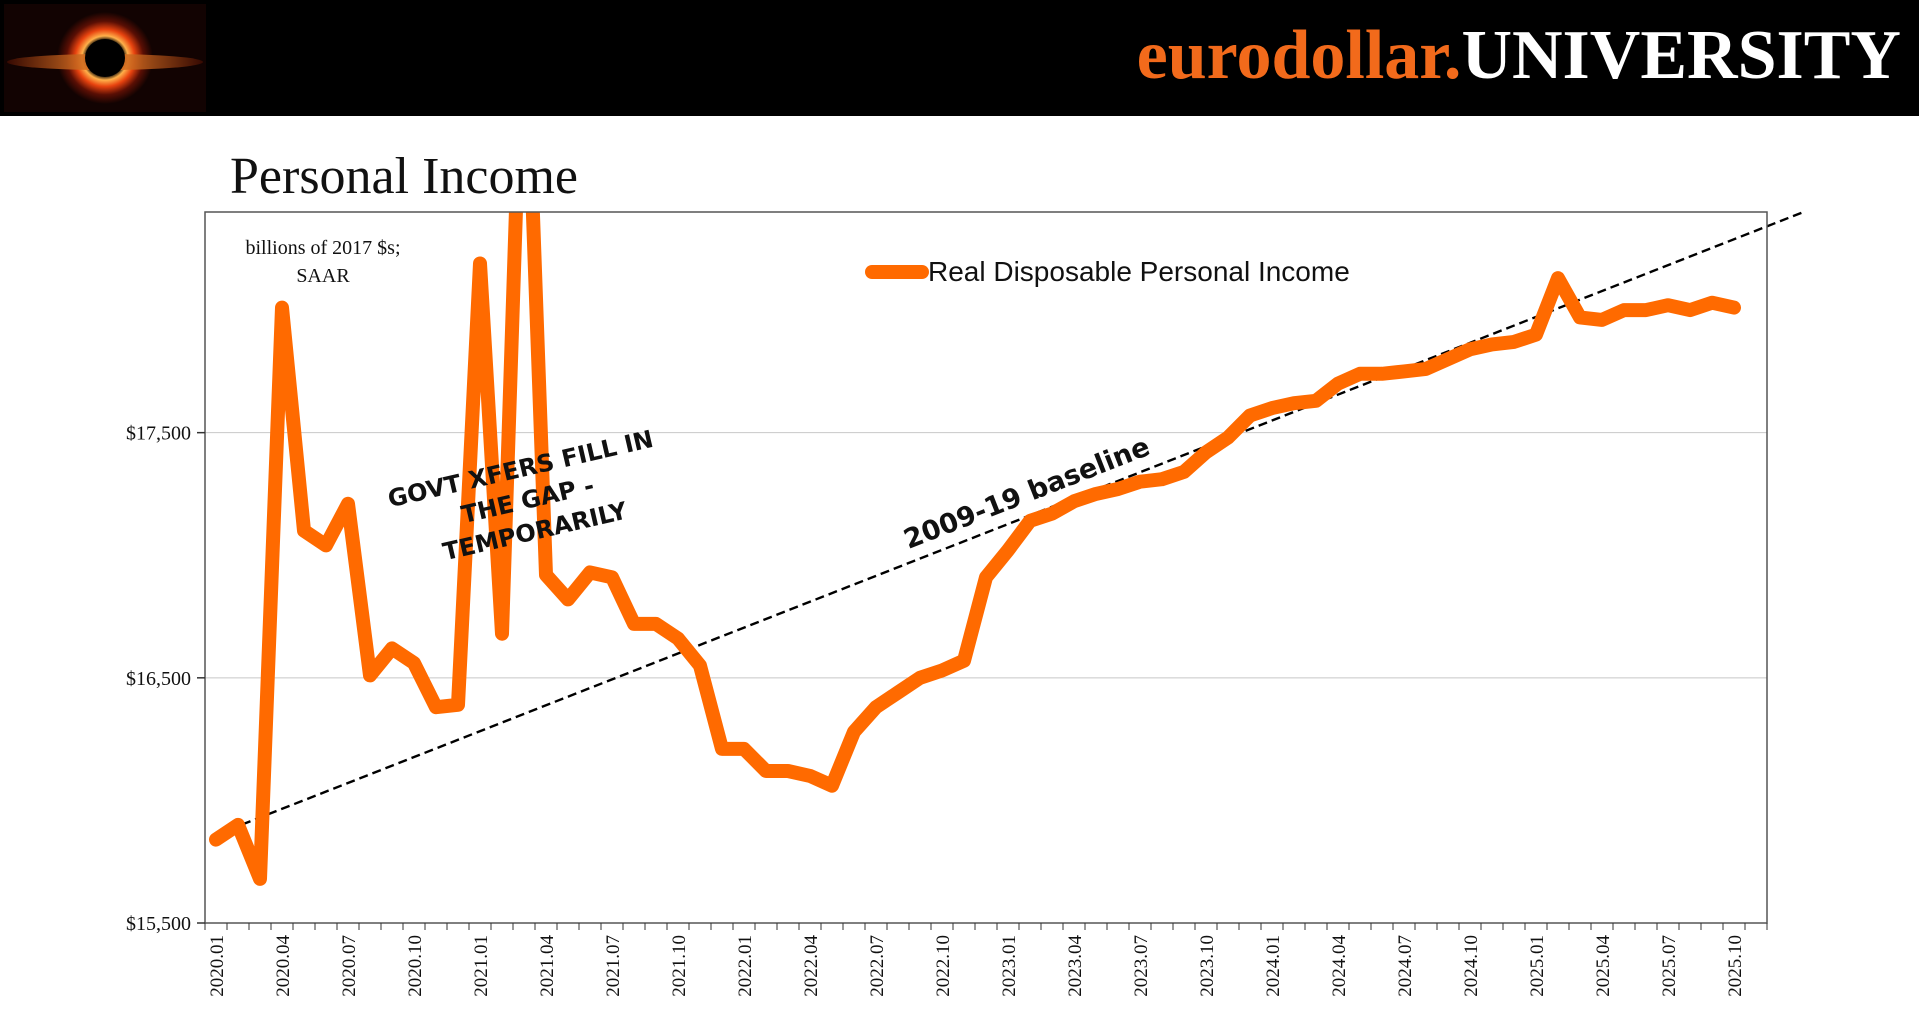  I want to click on x-tick-label: 2020.07, so click(349, 966).